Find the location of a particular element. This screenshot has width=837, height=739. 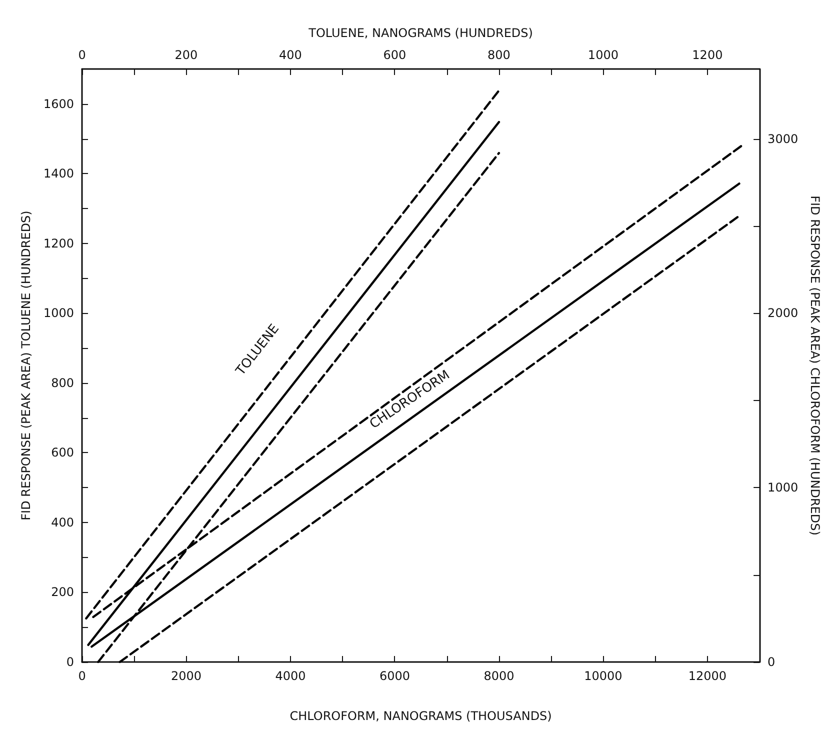

x2-tick-label: 0 is located at coordinates (82, 55).